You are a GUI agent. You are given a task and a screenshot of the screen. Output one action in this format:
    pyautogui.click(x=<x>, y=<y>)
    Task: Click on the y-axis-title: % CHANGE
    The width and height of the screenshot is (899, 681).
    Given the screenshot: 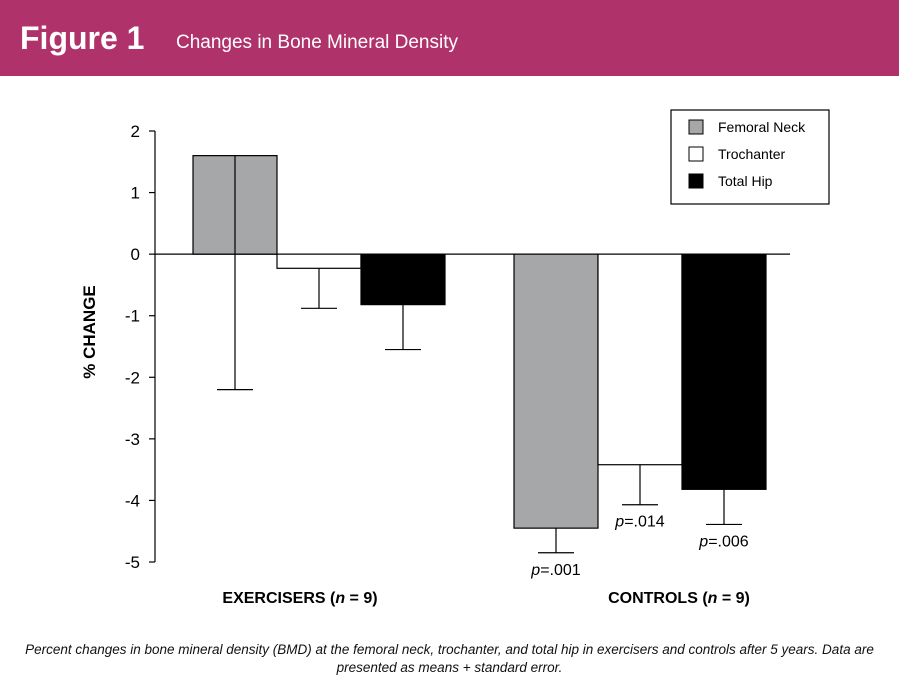 What is the action you would take?
    pyautogui.click(x=89, y=332)
    